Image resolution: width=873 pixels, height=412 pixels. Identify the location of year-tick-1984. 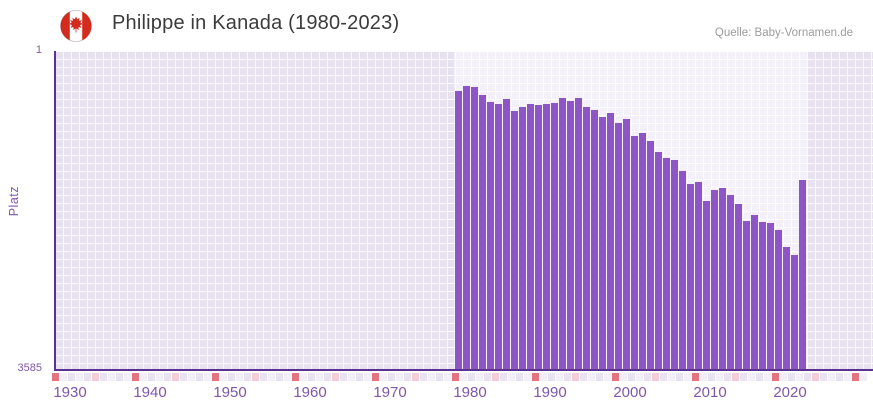
(487, 377).